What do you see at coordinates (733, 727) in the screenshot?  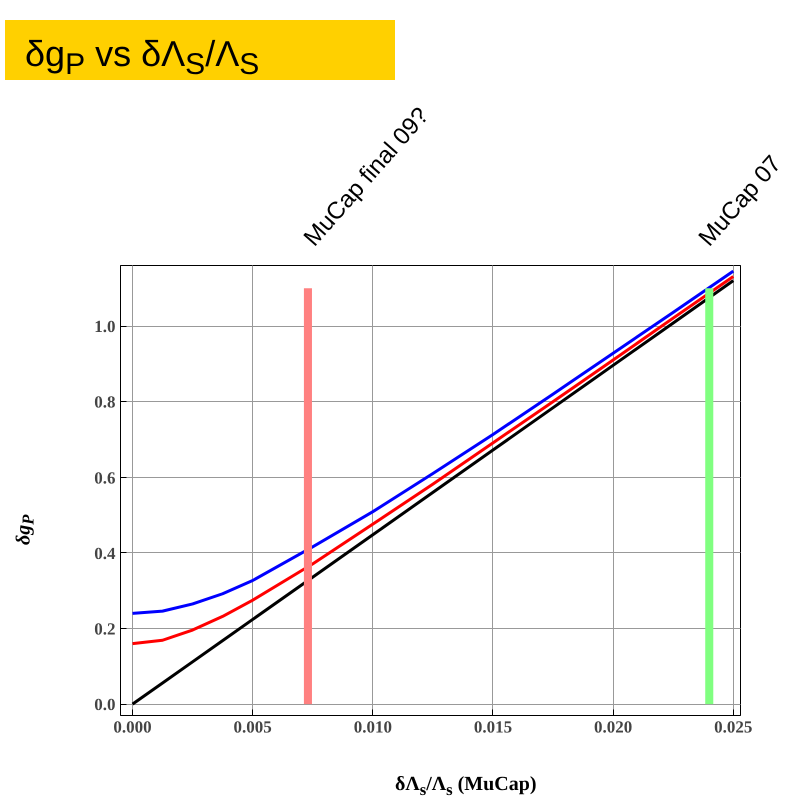 I see `x-tick-label: 0.025` at bounding box center [733, 727].